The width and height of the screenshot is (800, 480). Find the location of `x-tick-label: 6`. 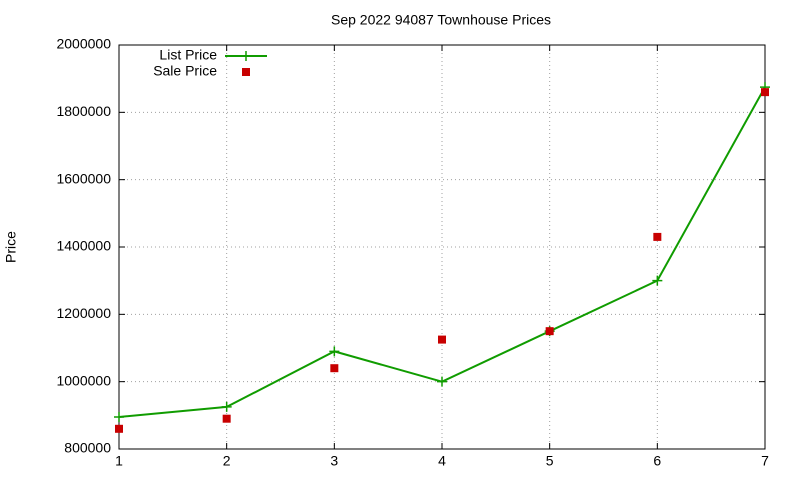

x-tick-label: 6 is located at coordinates (657, 461).